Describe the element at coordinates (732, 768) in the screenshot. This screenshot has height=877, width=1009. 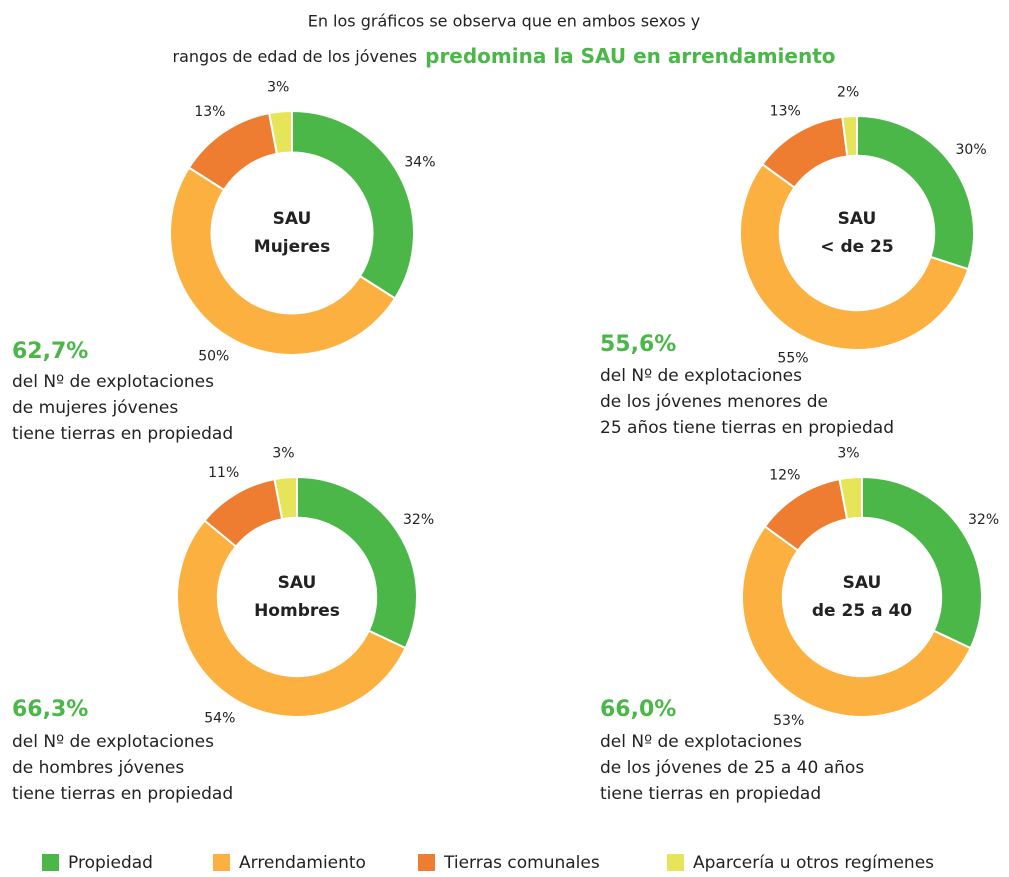
I see `stat-description: de los jóvenes de 25 a 40 años` at that location.